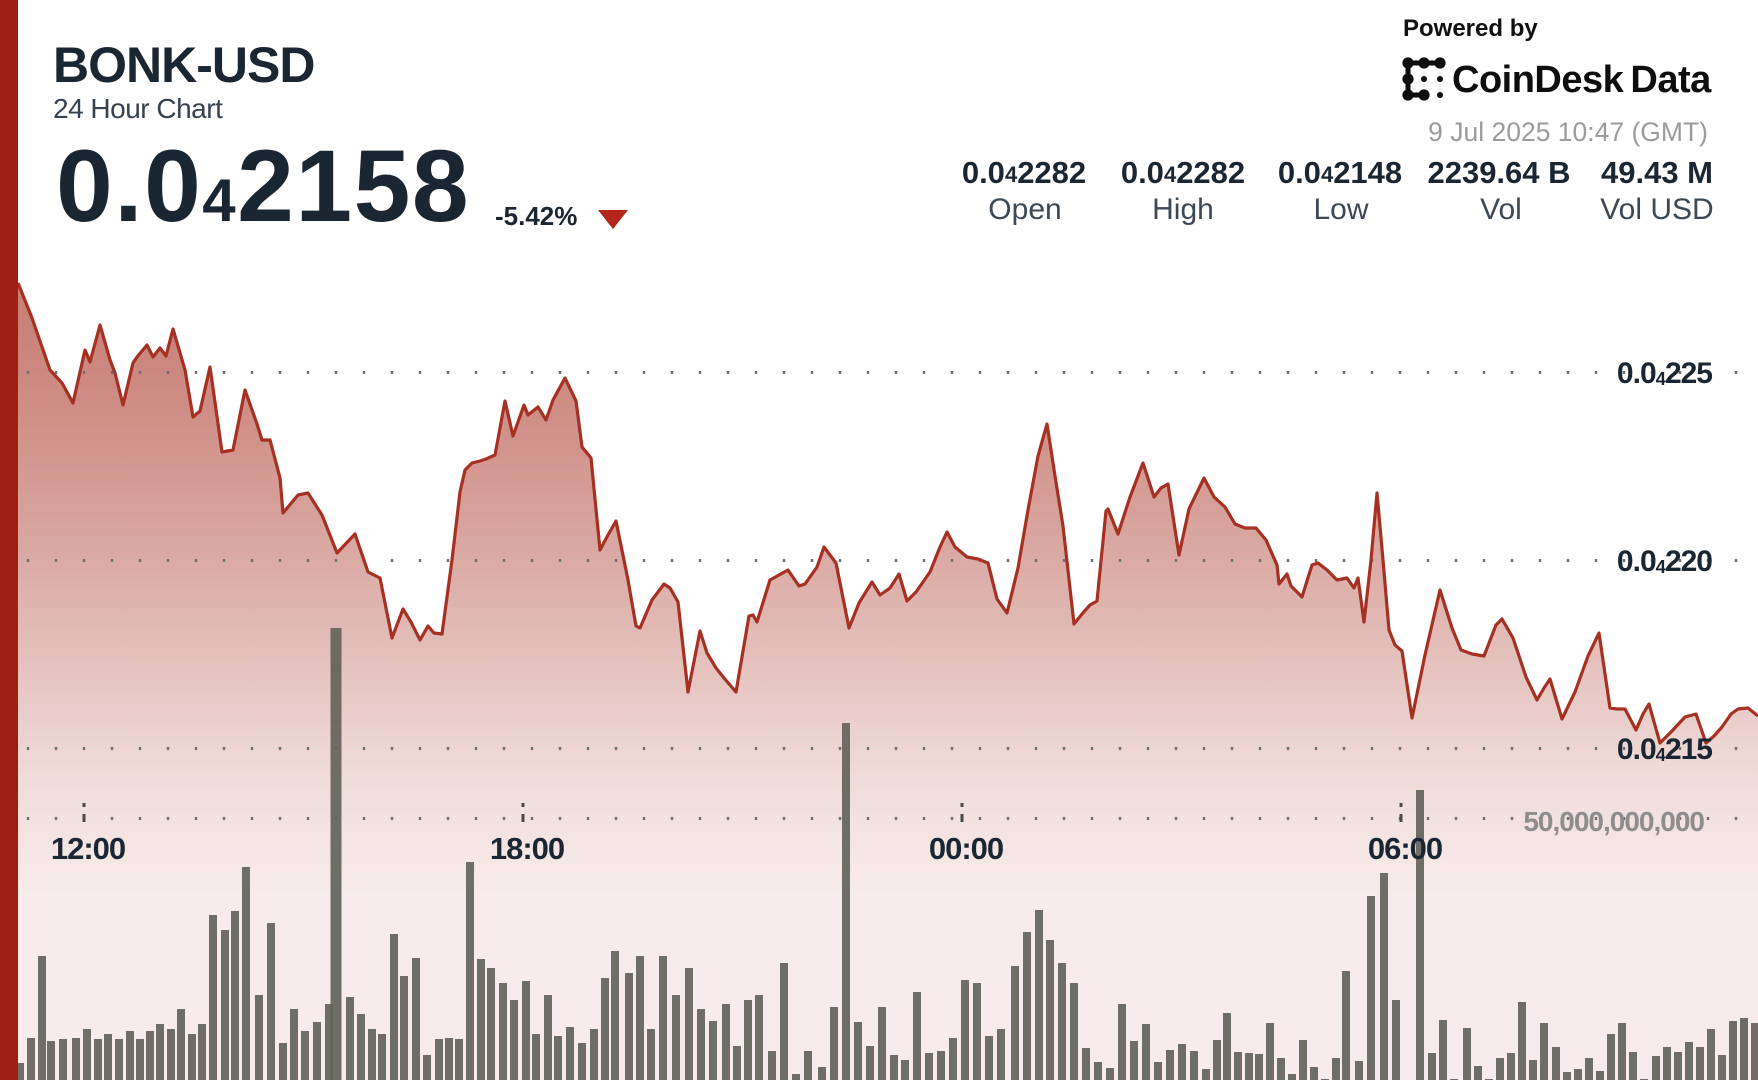  What do you see at coordinates (1657, 172) in the screenshot?
I see `svg-text: 49.43 M` at bounding box center [1657, 172].